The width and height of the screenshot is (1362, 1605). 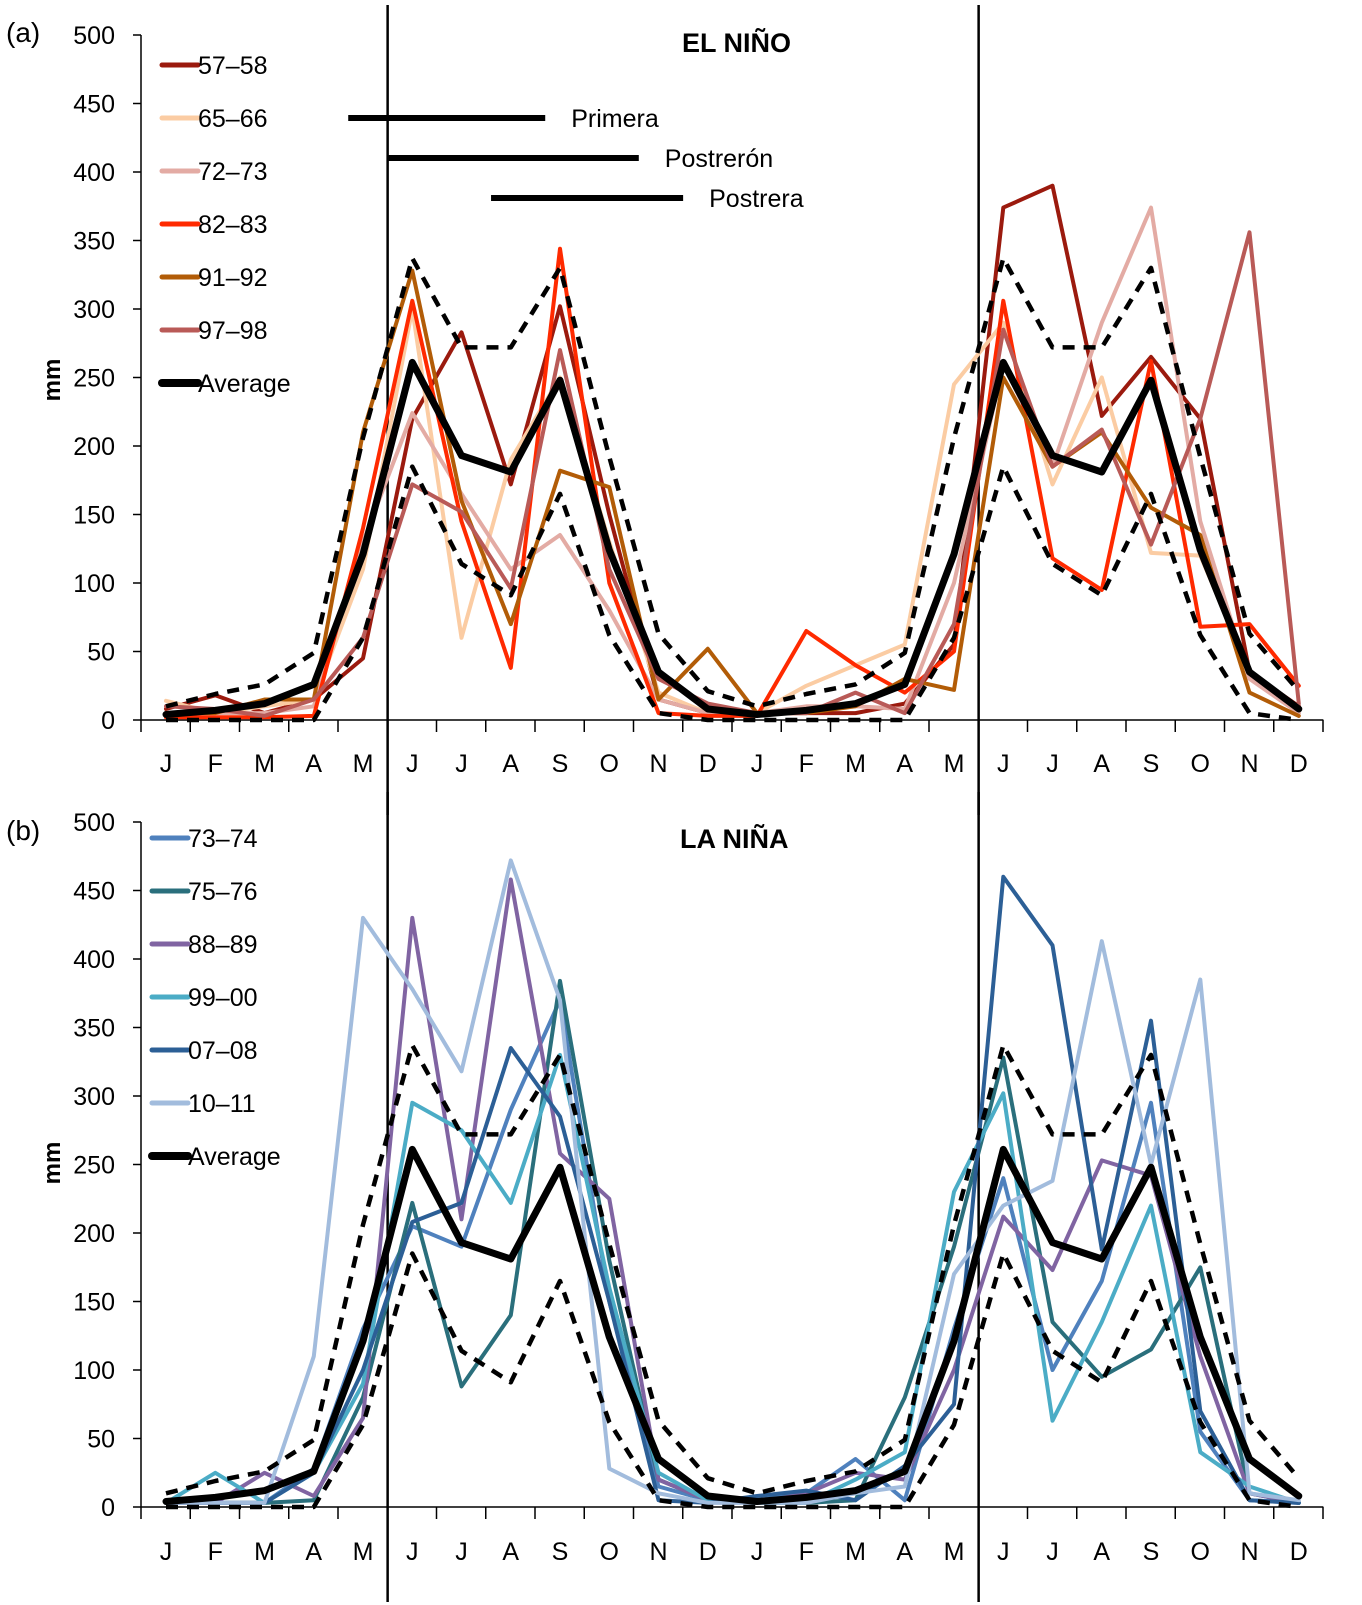 What do you see at coordinates (223, 1051) in the screenshot?
I see `legend-label: 07–08` at bounding box center [223, 1051].